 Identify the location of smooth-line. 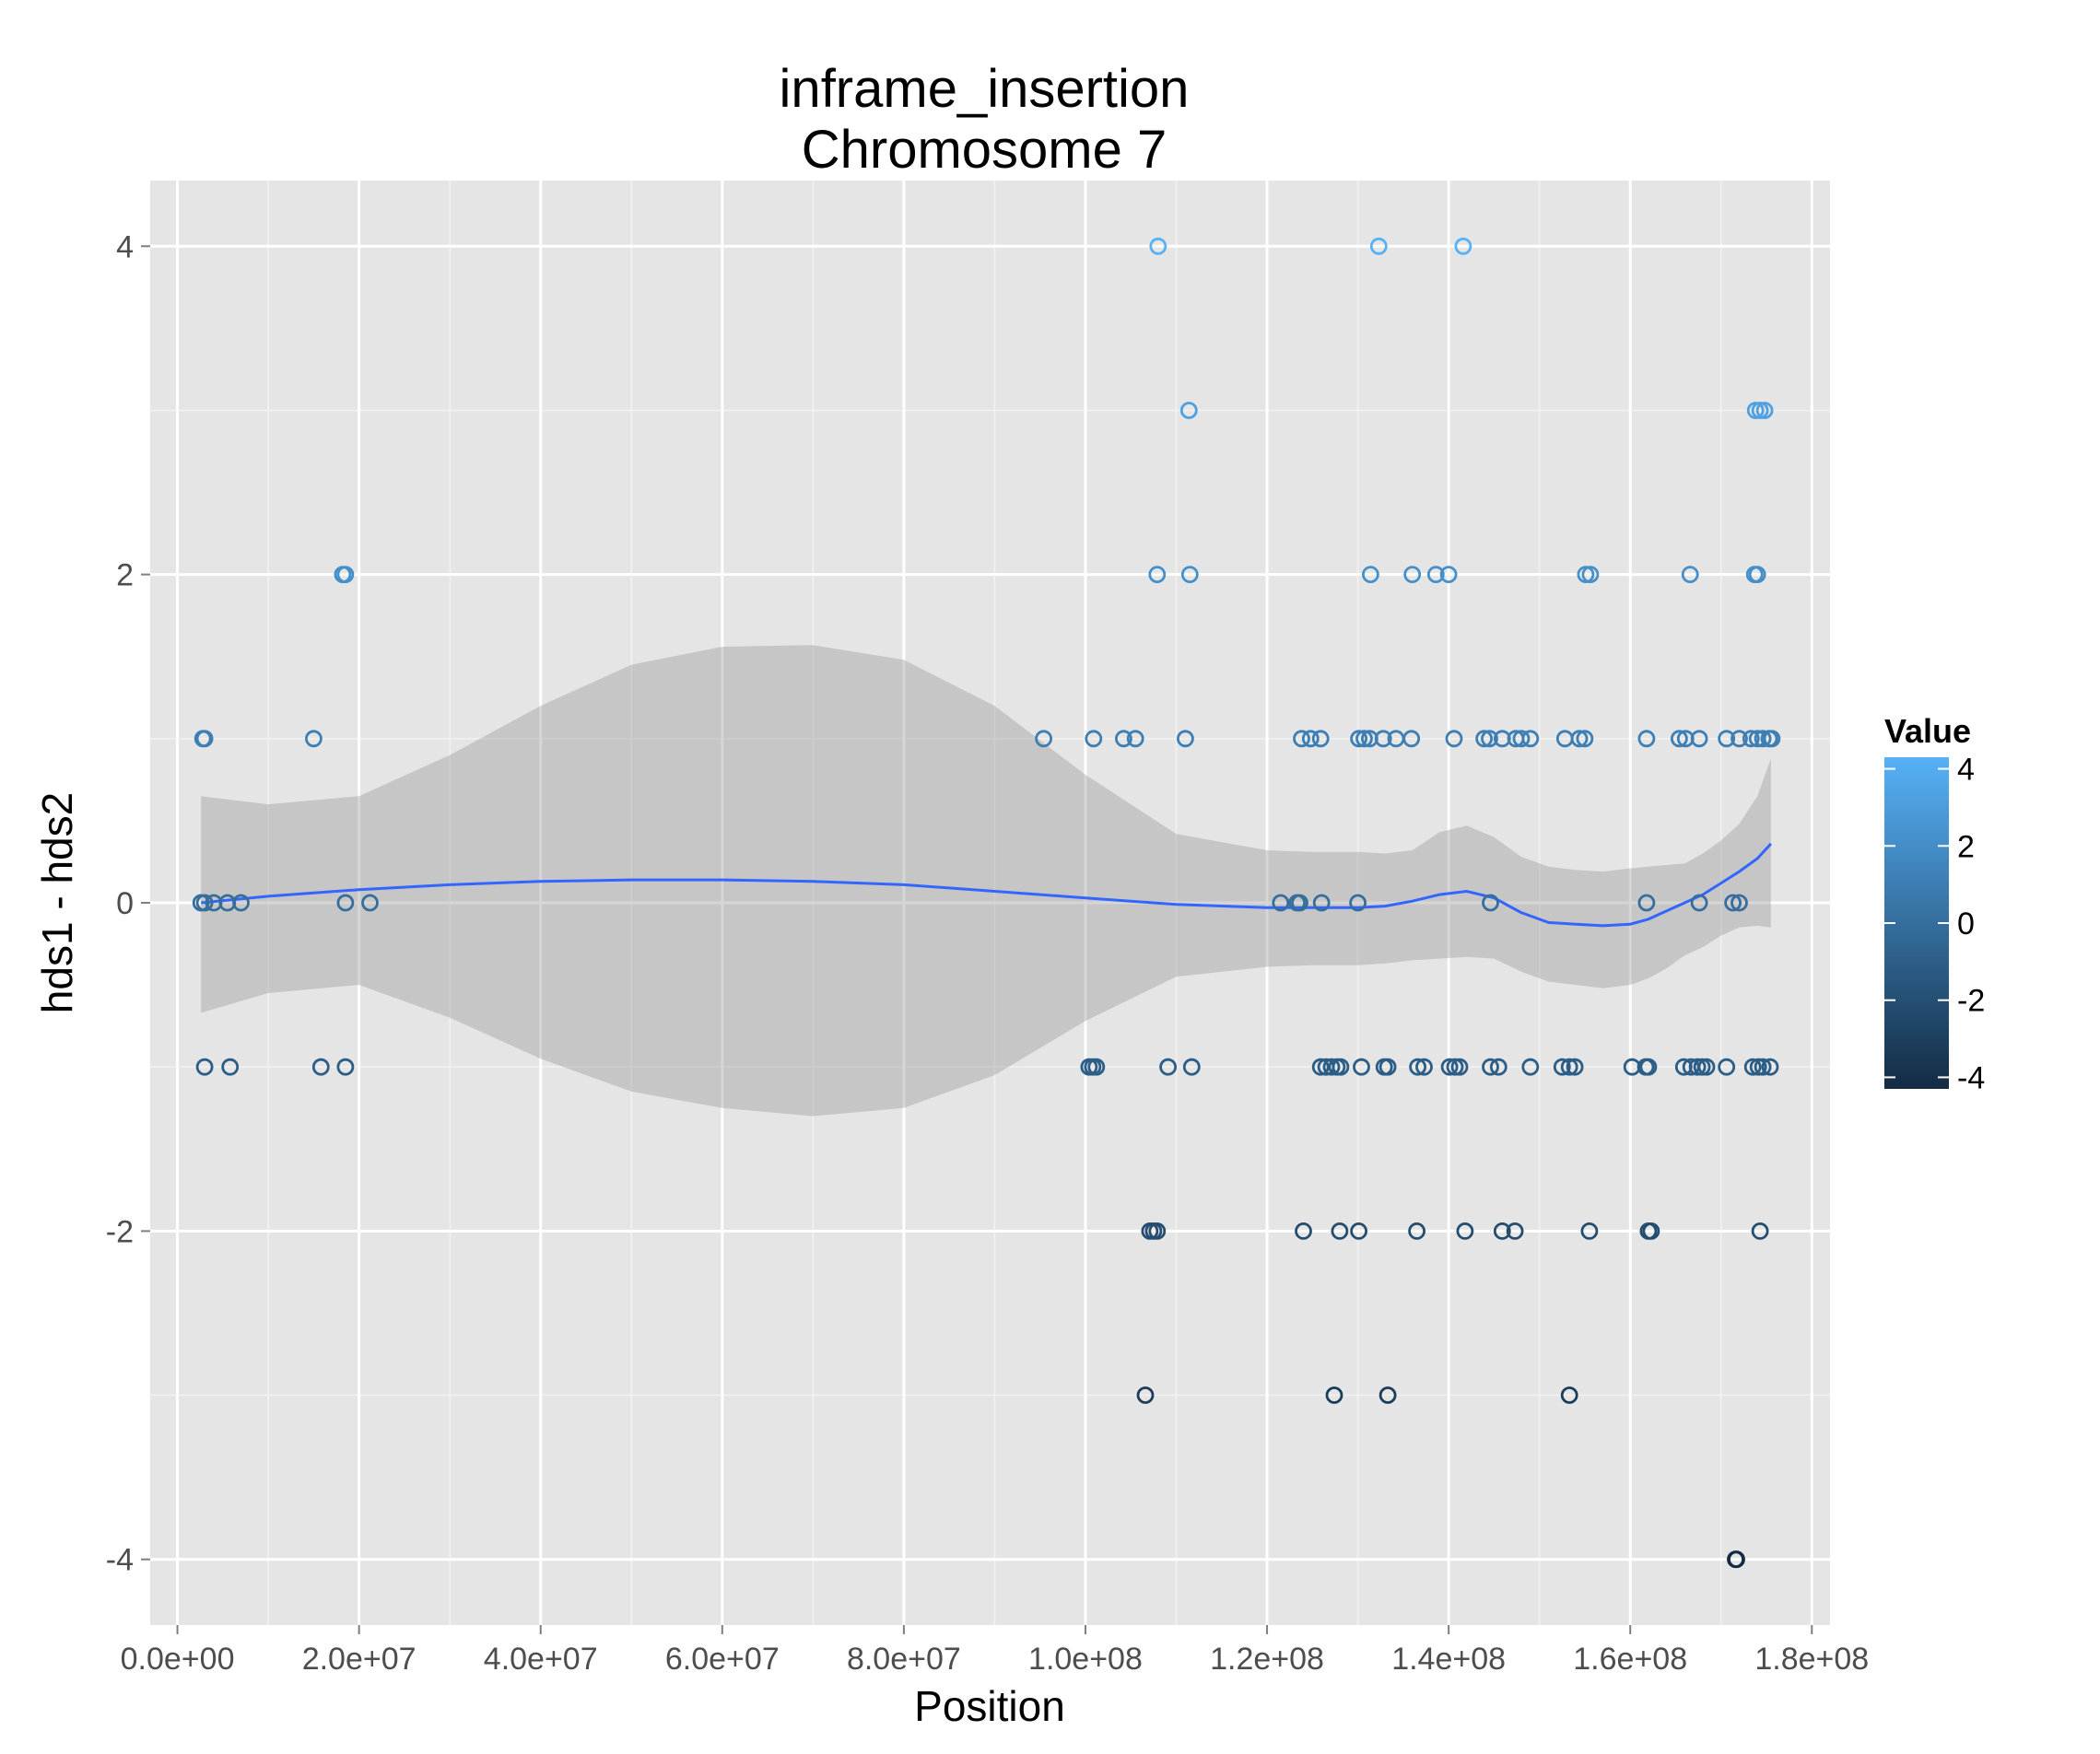
(987, 885).